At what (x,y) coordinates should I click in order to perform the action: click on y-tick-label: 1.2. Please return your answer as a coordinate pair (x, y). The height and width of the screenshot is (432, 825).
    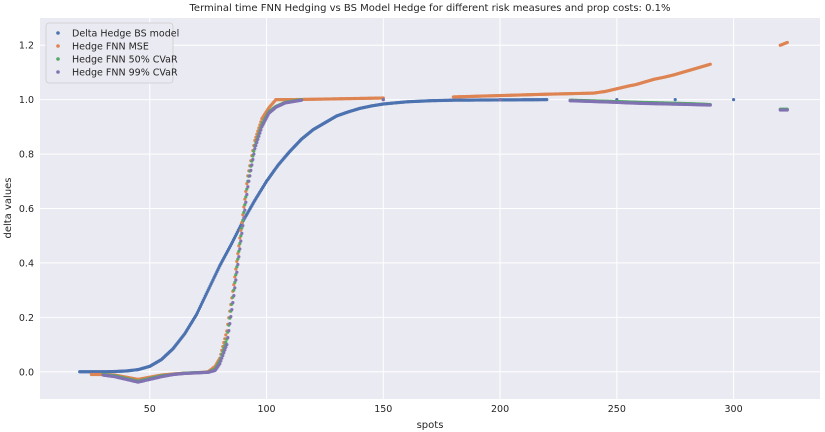
    Looking at the image, I should click on (26, 46).